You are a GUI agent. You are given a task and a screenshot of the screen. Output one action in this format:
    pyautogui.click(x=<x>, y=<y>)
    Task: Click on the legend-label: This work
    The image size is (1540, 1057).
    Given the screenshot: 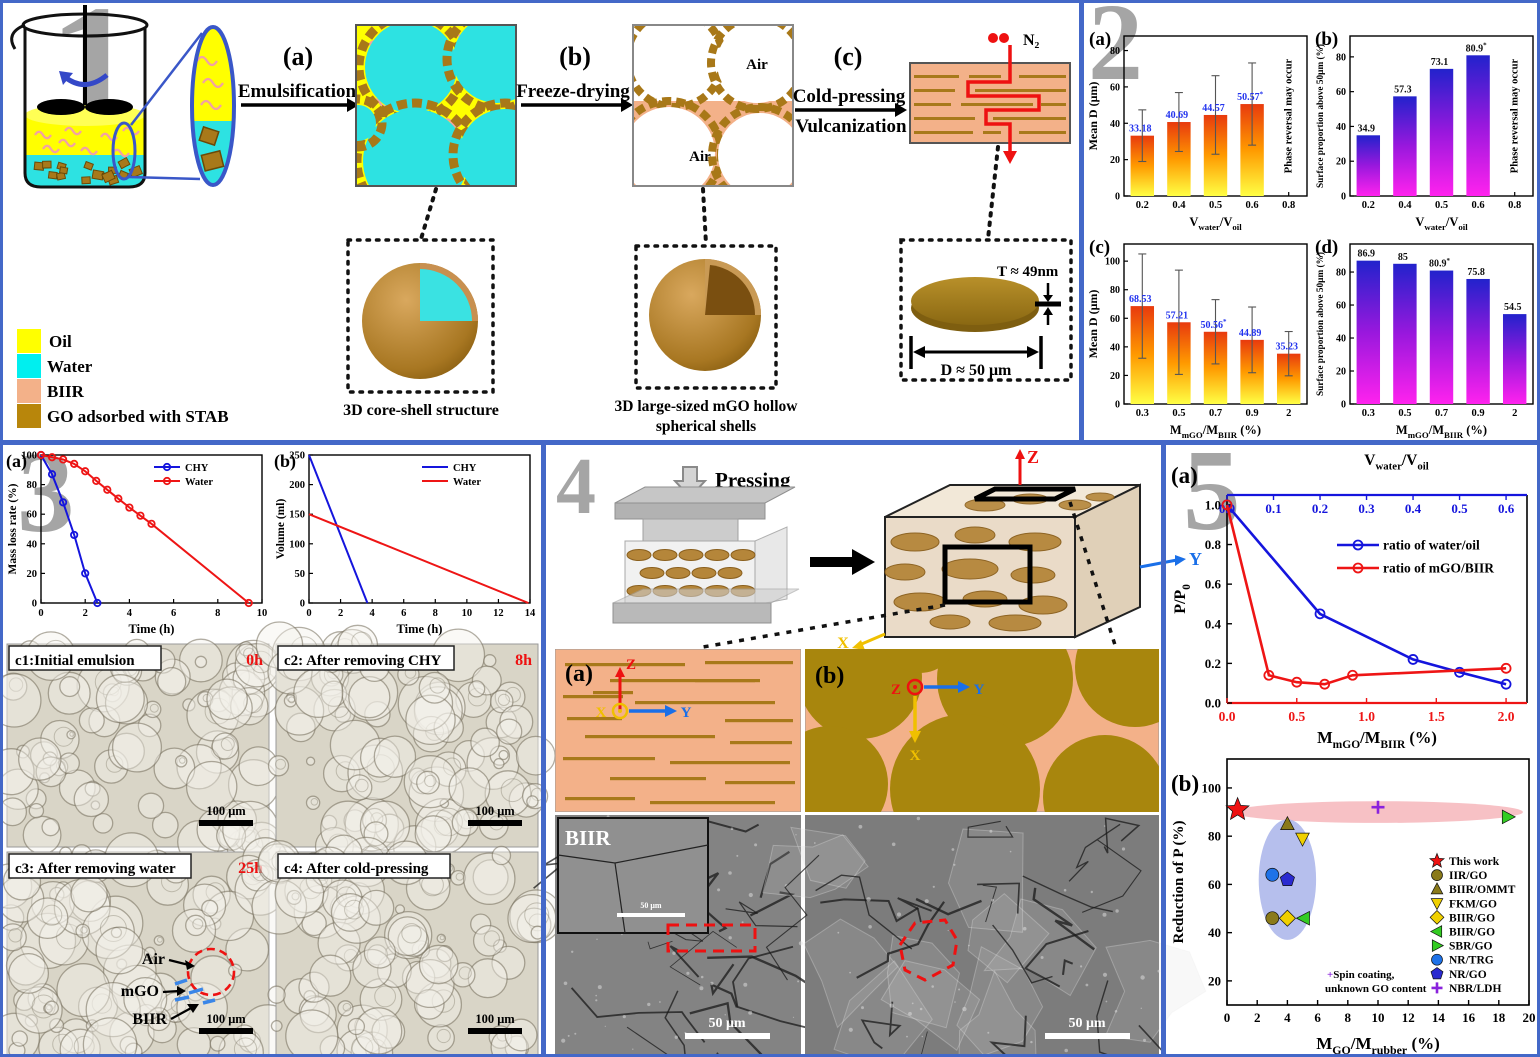 What is the action you would take?
    pyautogui.click(x=1474, y=862)
    